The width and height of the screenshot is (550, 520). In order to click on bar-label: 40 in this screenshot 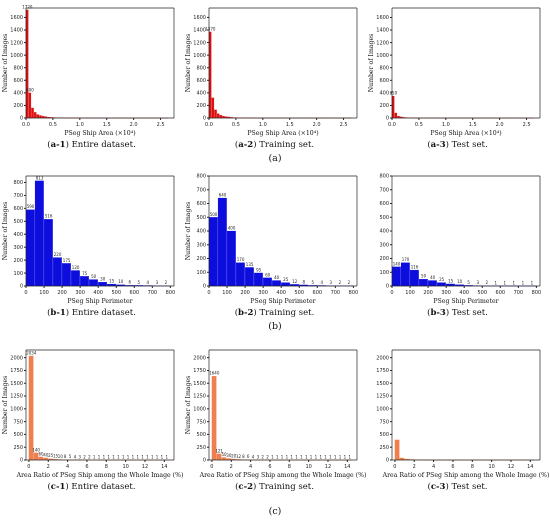, I will do `click(433, 277)`.